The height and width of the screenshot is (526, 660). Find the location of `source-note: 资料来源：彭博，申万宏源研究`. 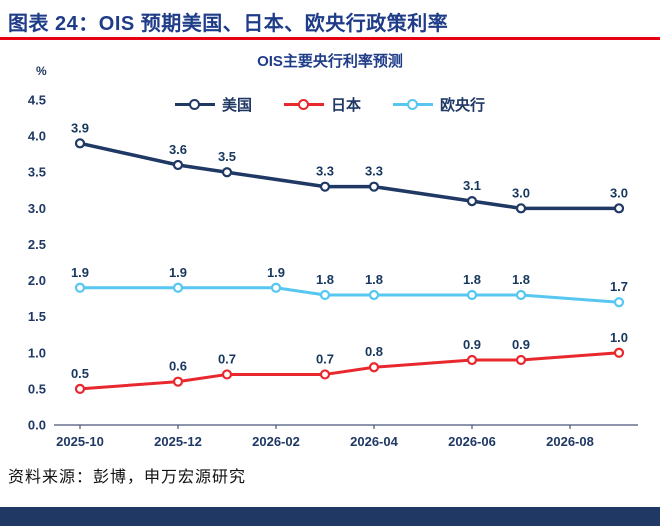

source-note: 资料来源：彭博，申万宏源研究 is located at coordinates (127, 477).